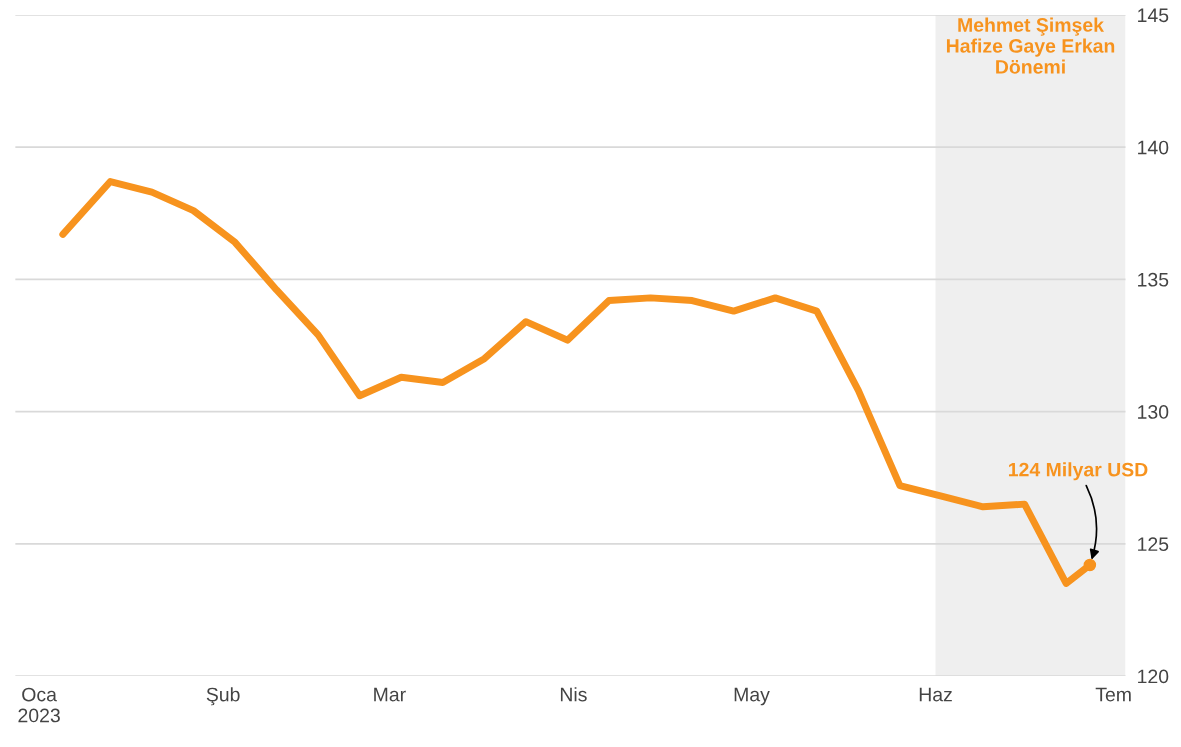 Image resolution: width=1181 pixels, height=747 pixels. I want to click on x-tick-label: Mar, so click(390, 694).